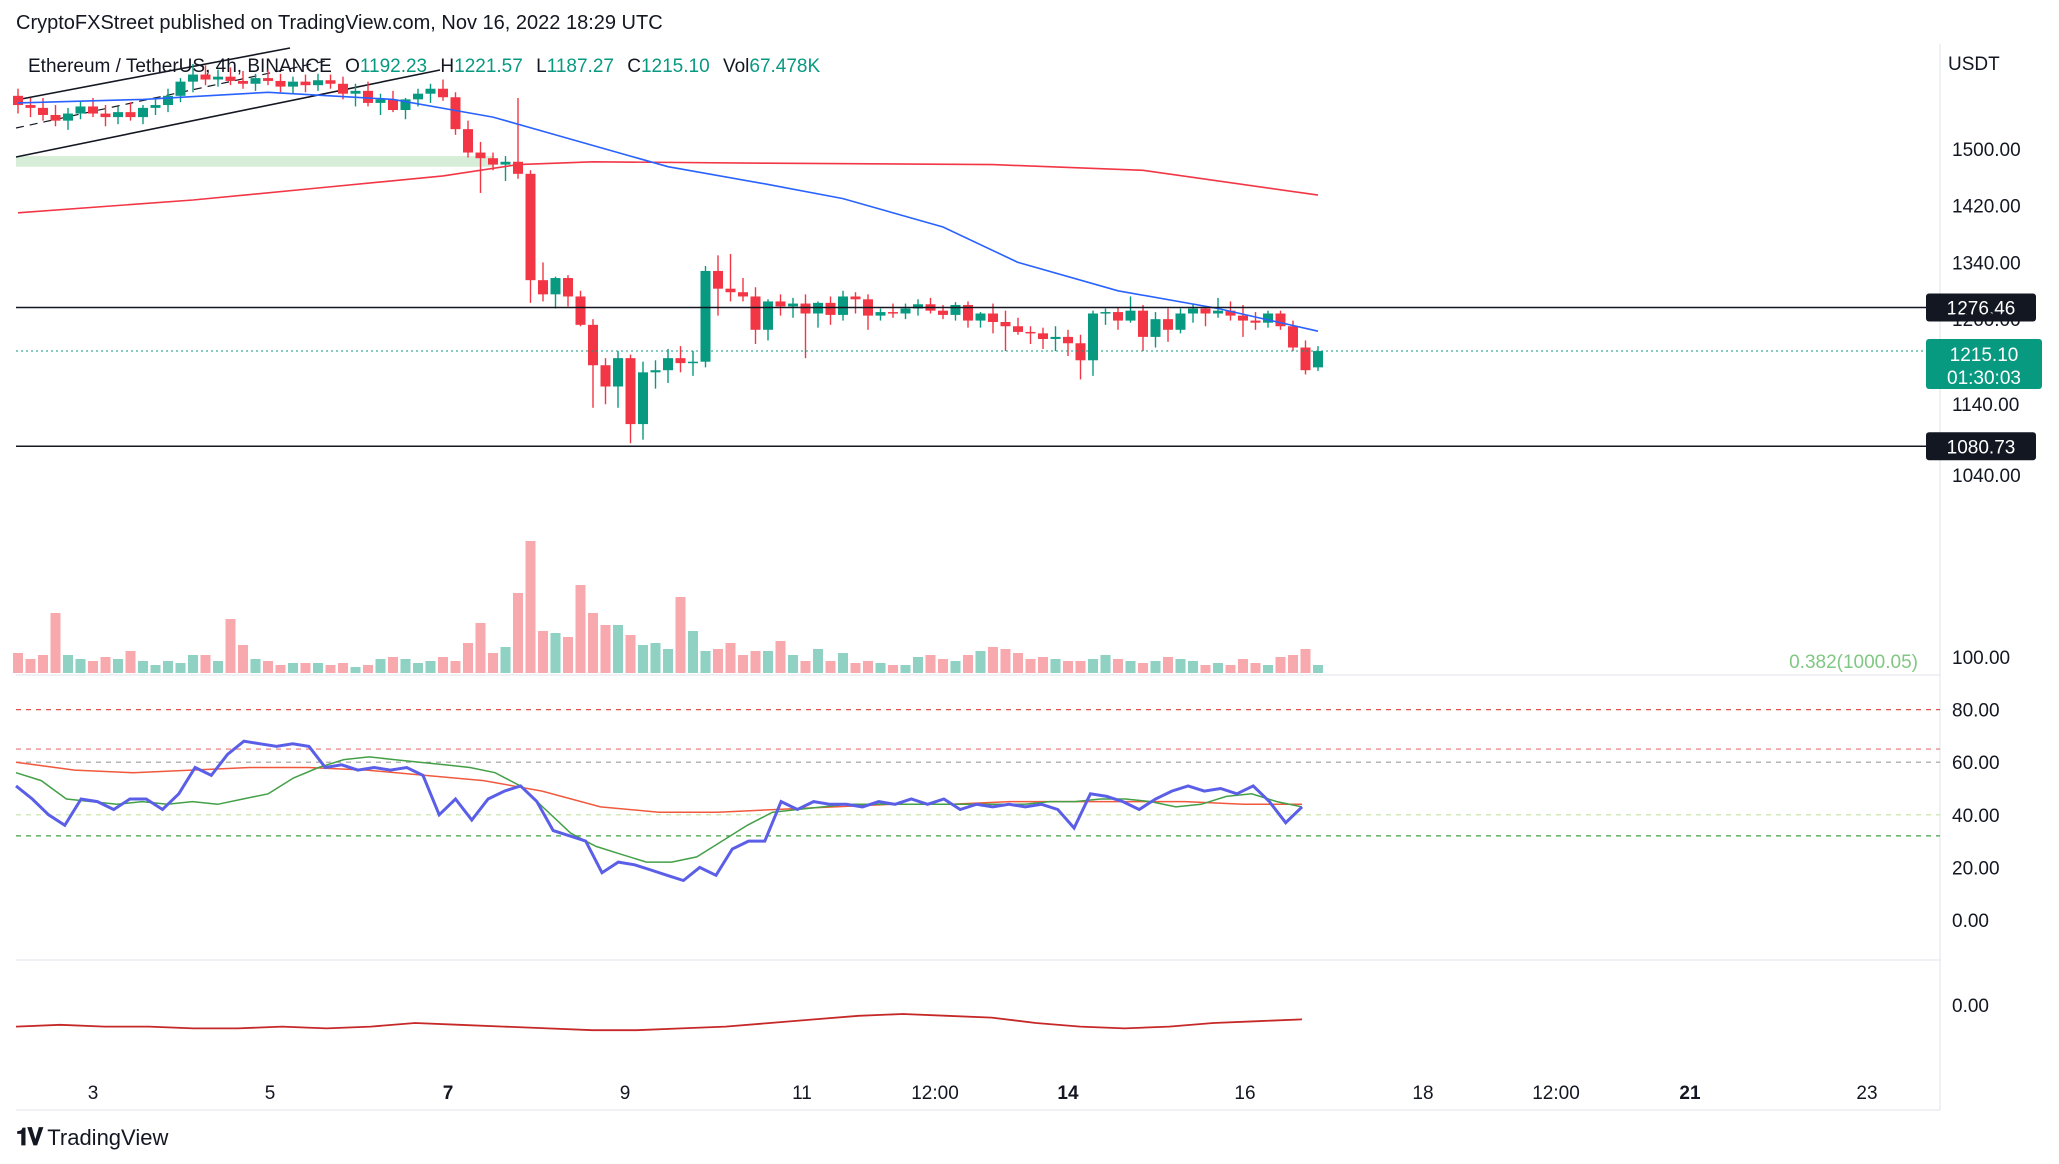 The width and height of the screenshot is (2059, 1164). Describe the element at coordinates (675, 66) in the screenshot. I see `close-value: 1215.10` at that location.